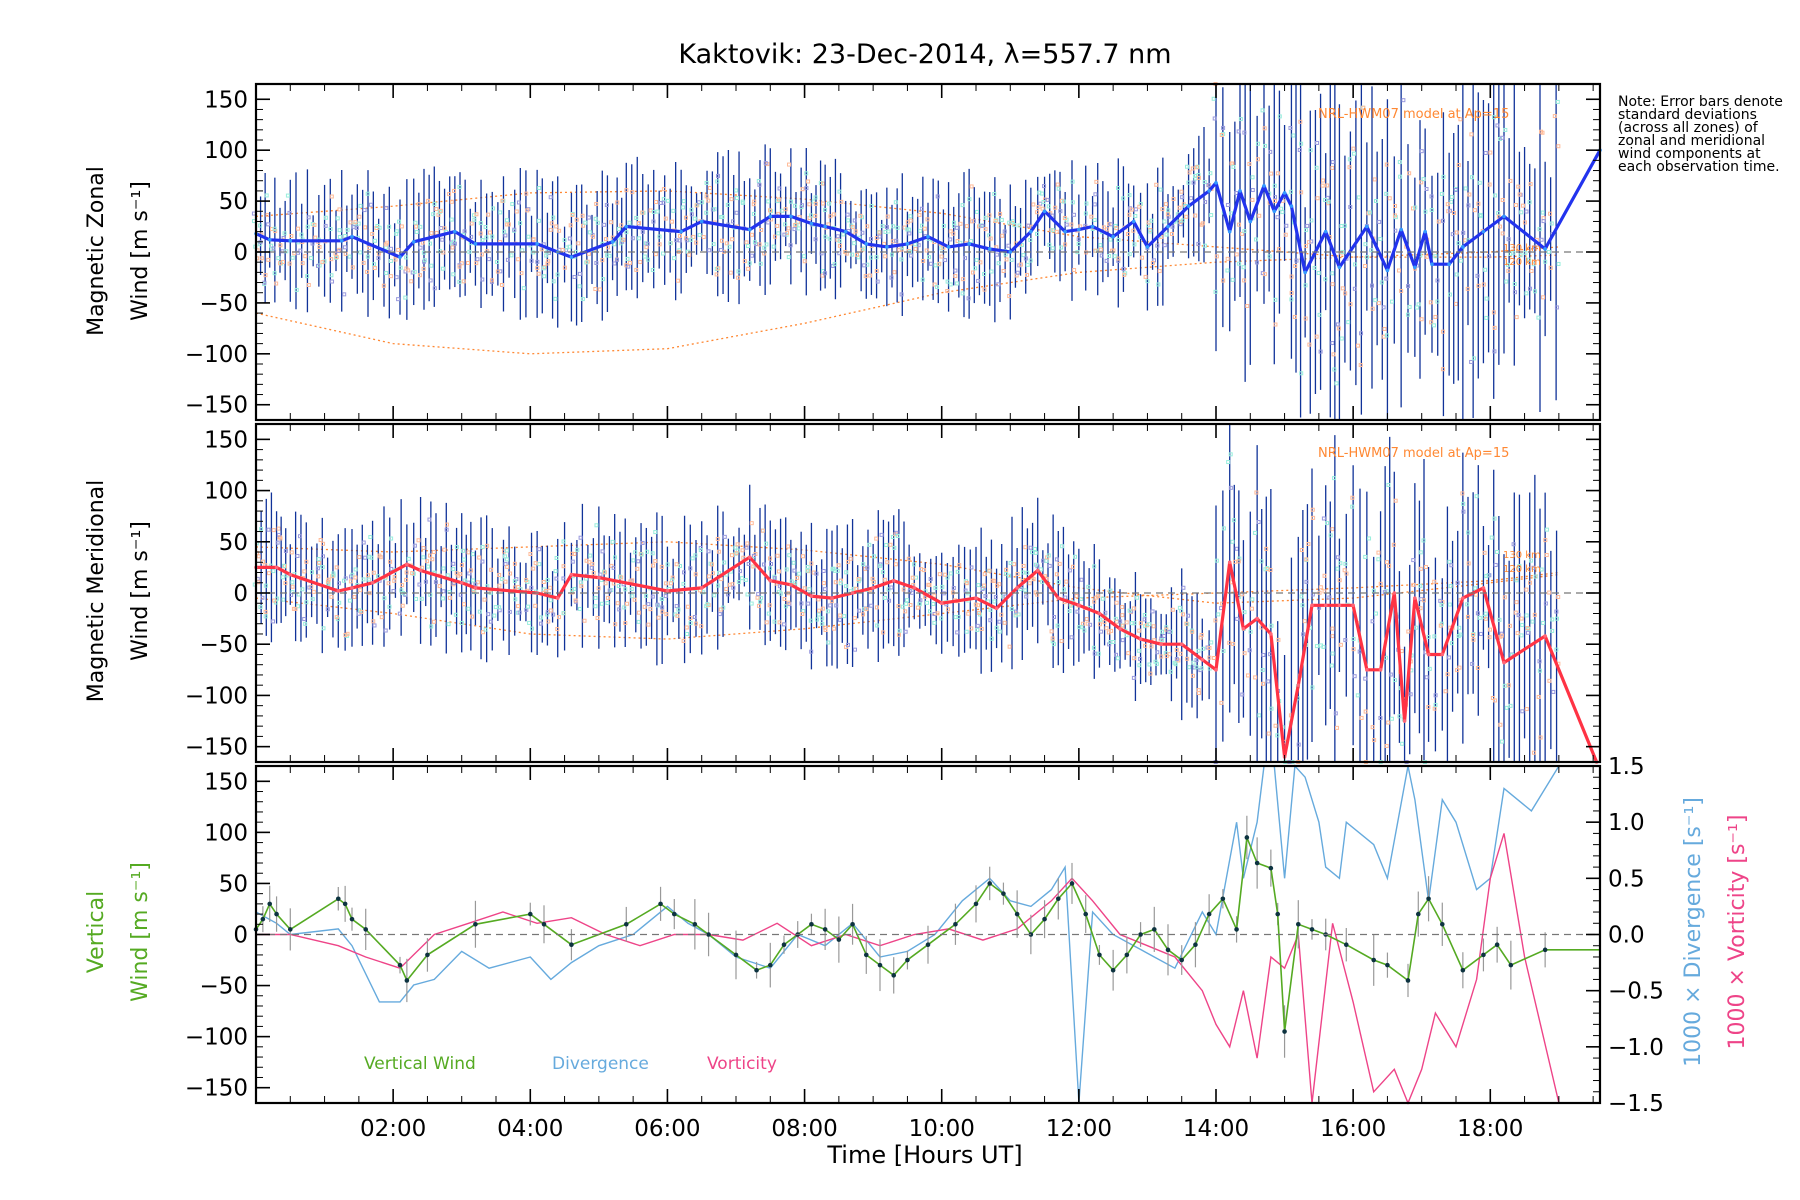  Describe the element at coordinates (571, 945) in the screenshot. I see `vertical-wind-point` at that location.